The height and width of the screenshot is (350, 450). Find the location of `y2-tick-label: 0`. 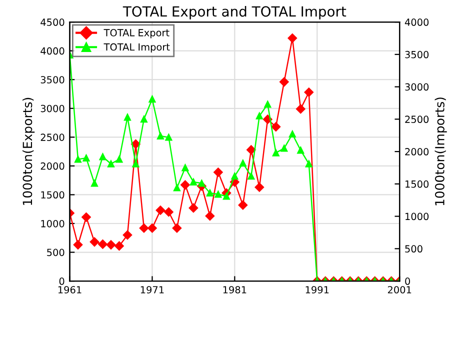

y2-tick-label: 0 is located at coordinates (407, 281).